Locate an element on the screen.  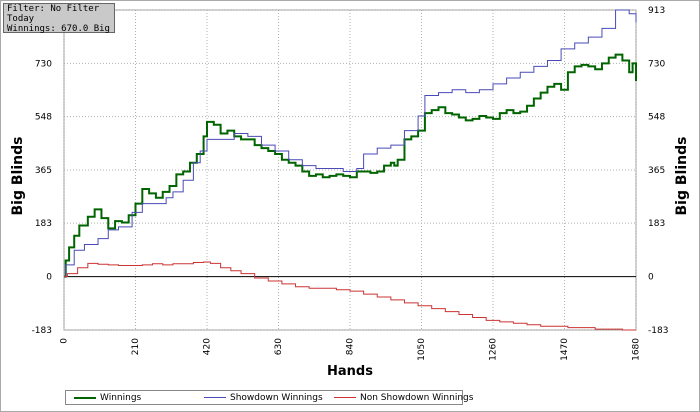
y-tick-label-left: 365 is located at coordinates (43, 171).